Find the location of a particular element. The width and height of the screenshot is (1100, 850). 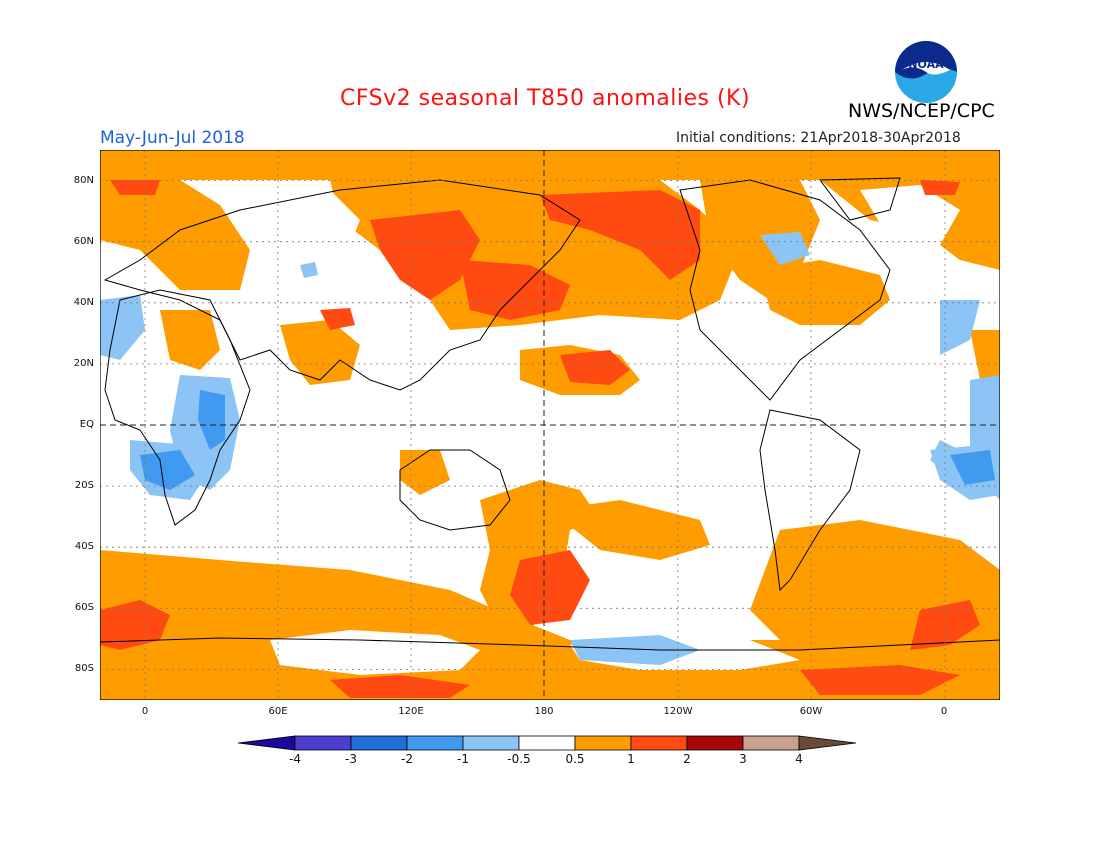

anomaly-blue-regions is located at coordinates (567, 440).